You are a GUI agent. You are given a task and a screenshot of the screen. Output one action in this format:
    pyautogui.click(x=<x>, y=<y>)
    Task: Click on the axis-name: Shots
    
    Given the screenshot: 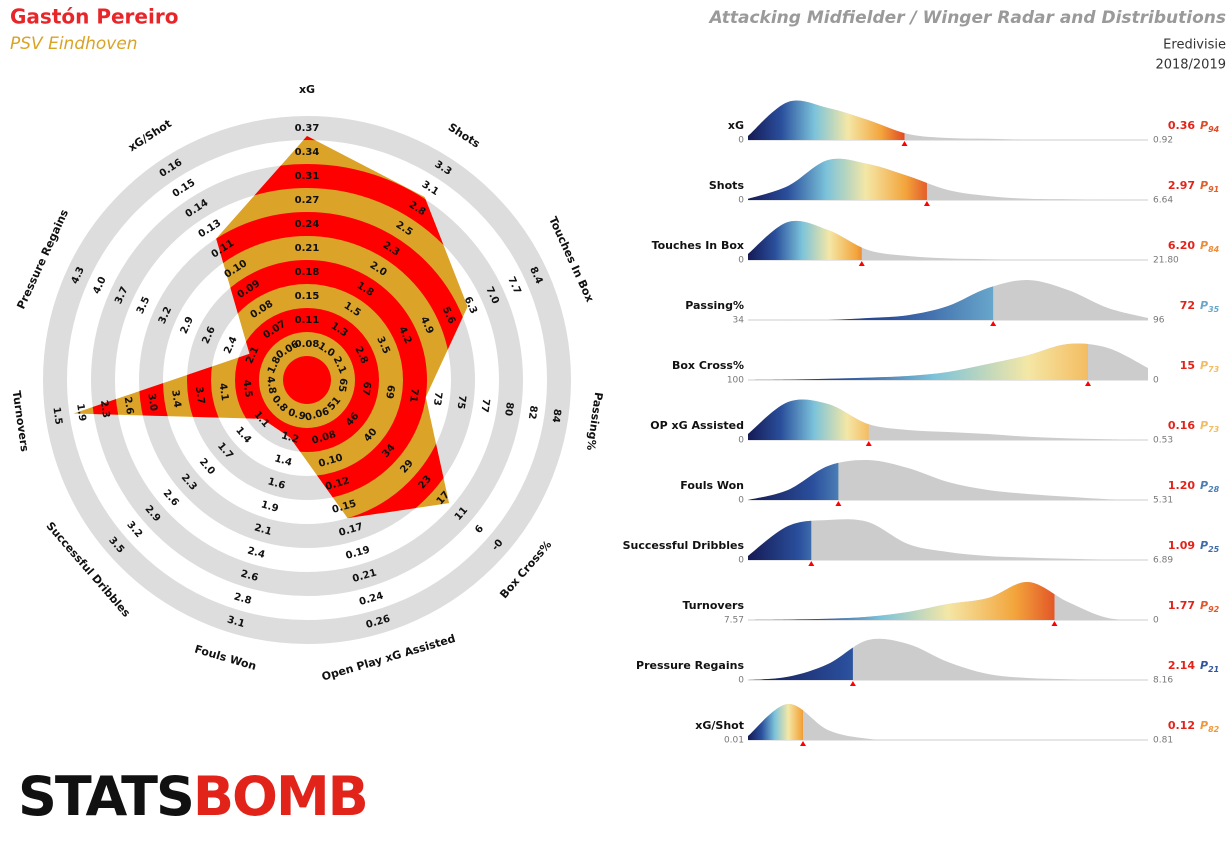 What is the action you would take?
    pyautogui.click(x=464, y=136)
    